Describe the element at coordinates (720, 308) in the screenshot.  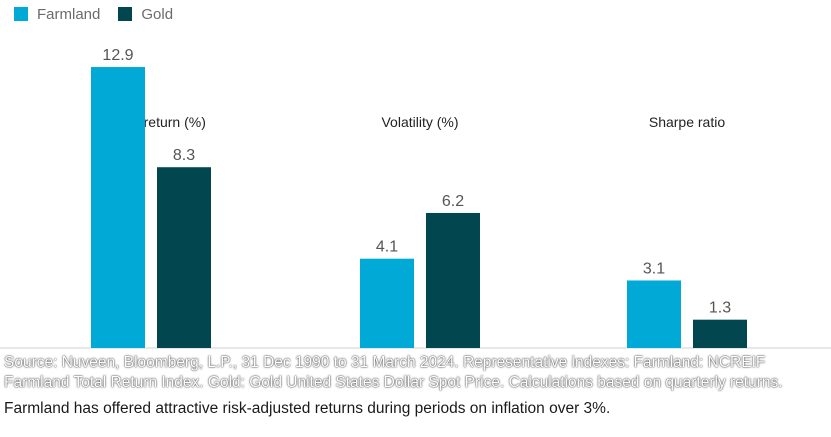
I see `data-label: 1.3` at that location.